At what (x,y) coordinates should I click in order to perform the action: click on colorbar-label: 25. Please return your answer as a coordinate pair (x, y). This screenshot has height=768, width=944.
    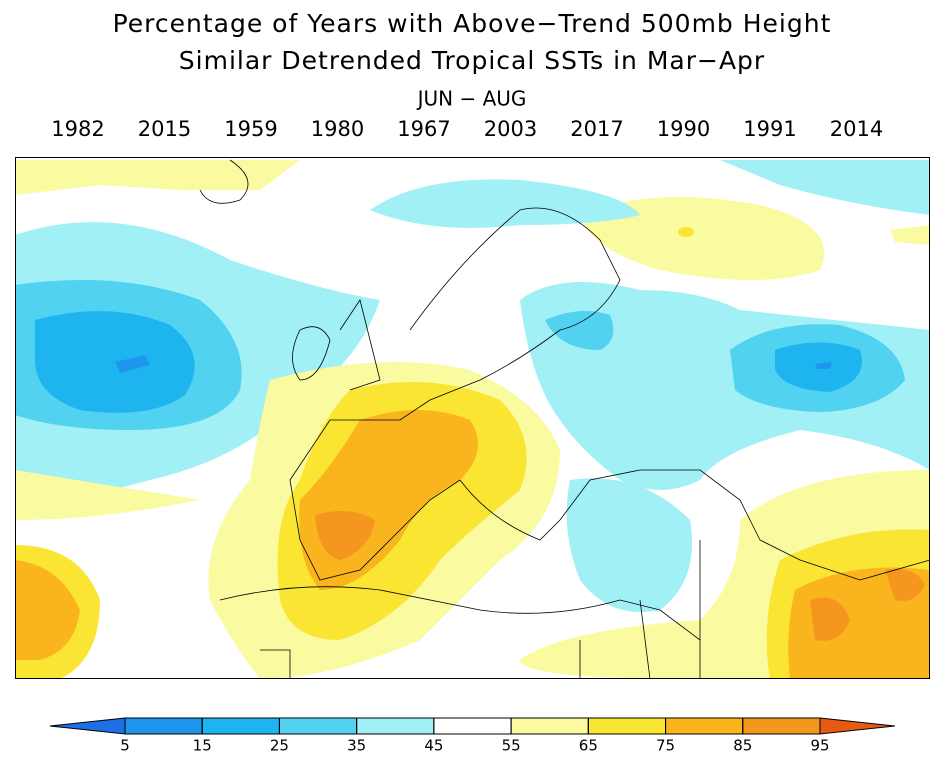
    Looking at the image, I should click on (279, 746).